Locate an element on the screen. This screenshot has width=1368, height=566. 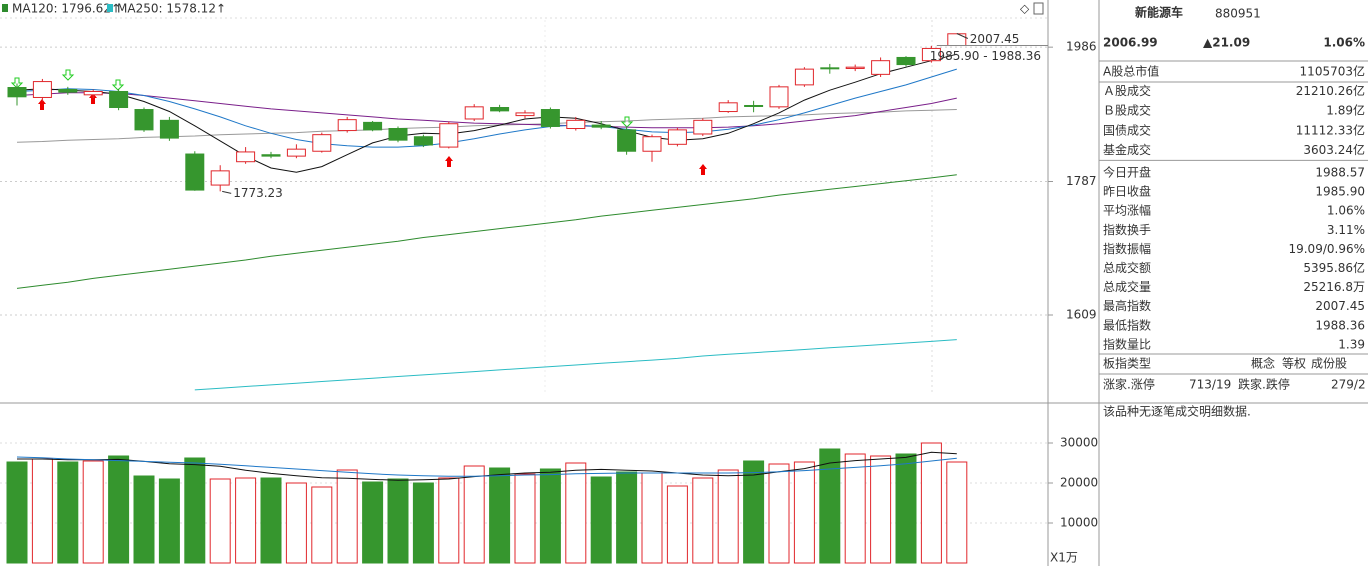
y-tick-label: 1986 is located at coordinates (1081, 47).